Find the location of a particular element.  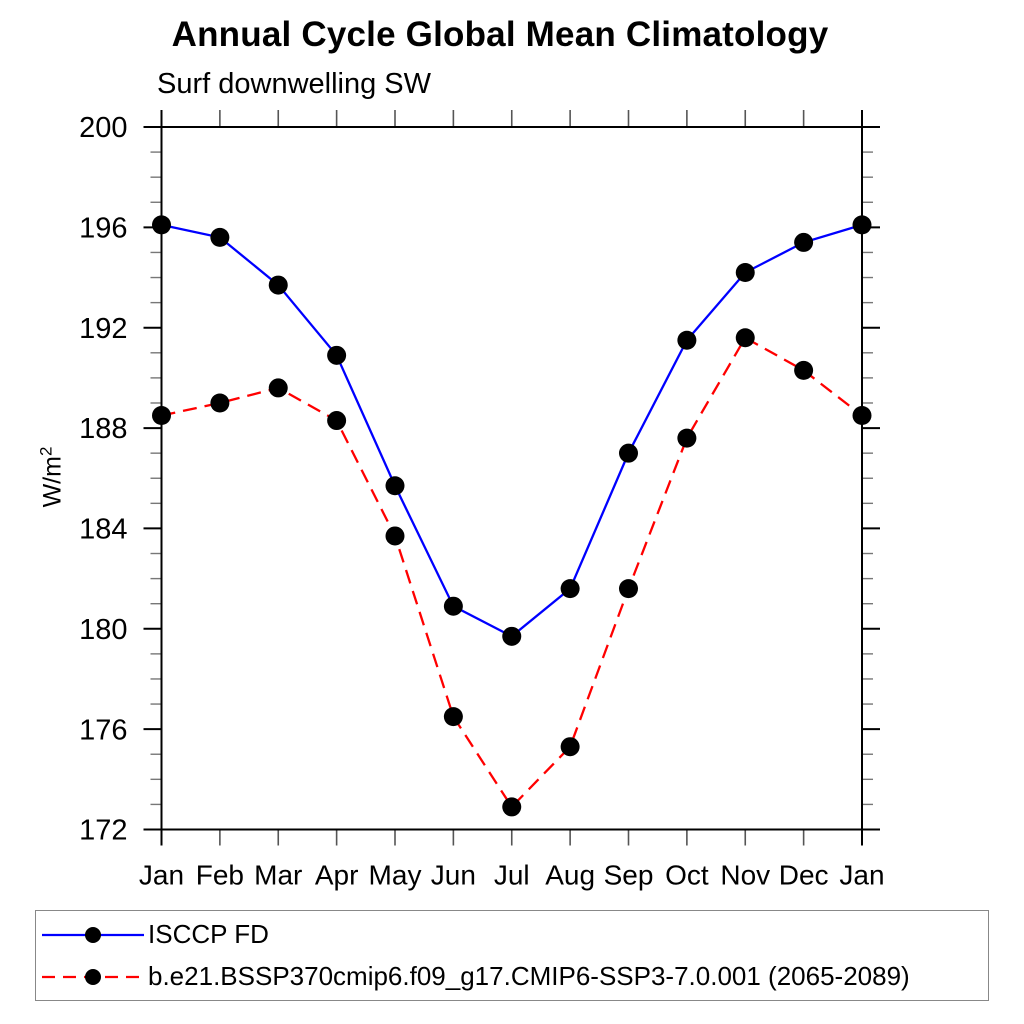

y-tick-label: 188 is located at coordinates (103, 429).